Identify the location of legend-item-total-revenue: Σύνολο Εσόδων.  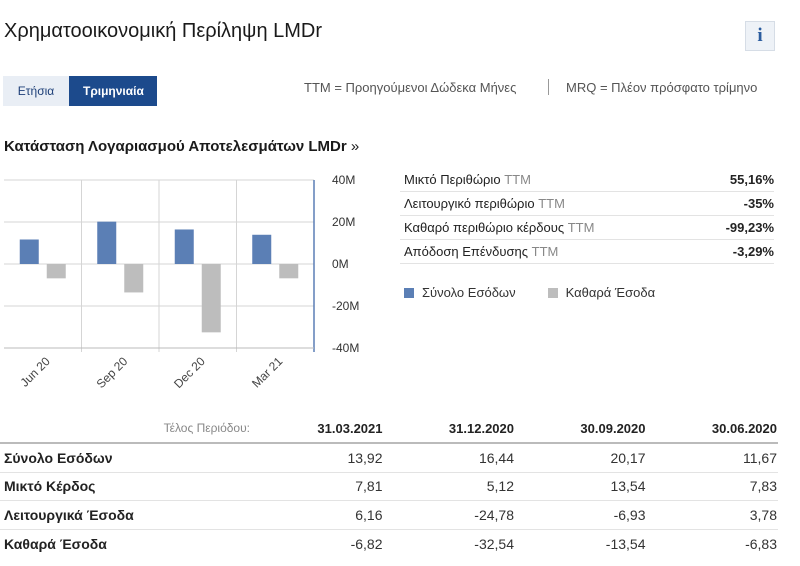
(460, 292).